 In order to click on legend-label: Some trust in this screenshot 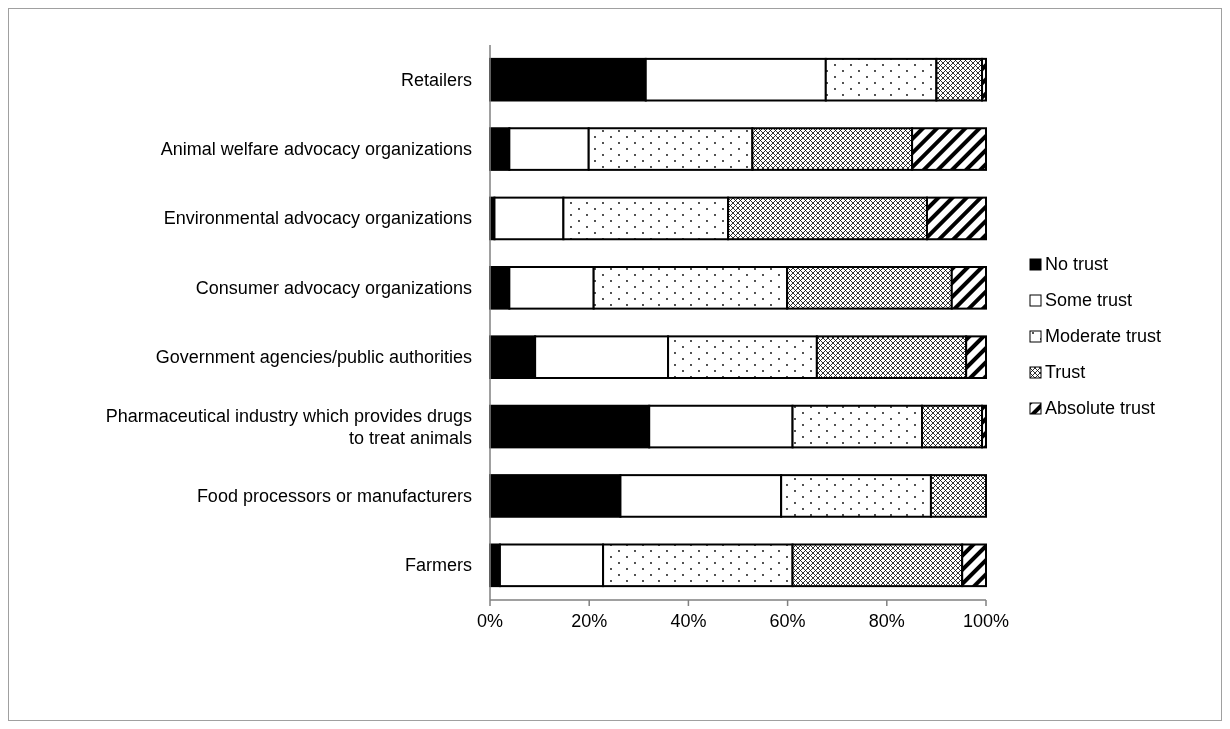, I will do `click(1089, 300)`.